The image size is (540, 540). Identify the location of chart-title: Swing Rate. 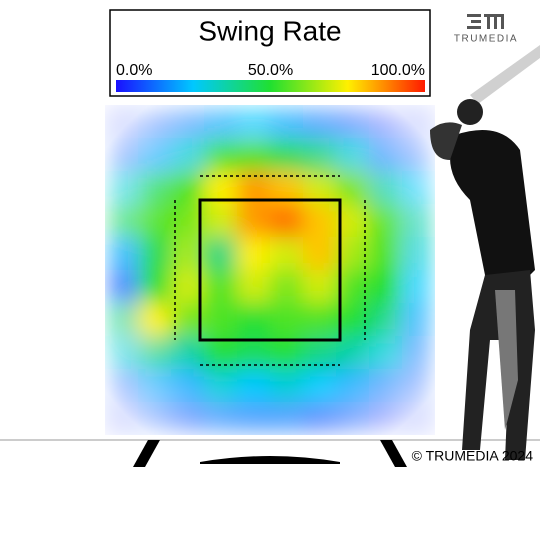
(269, 30).